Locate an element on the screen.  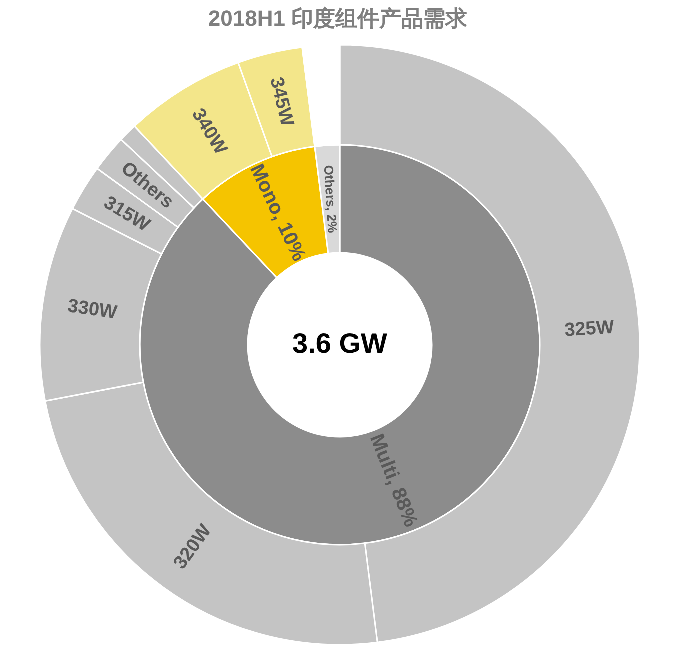
slice-label: 325W is located at coordinates (589, 329).